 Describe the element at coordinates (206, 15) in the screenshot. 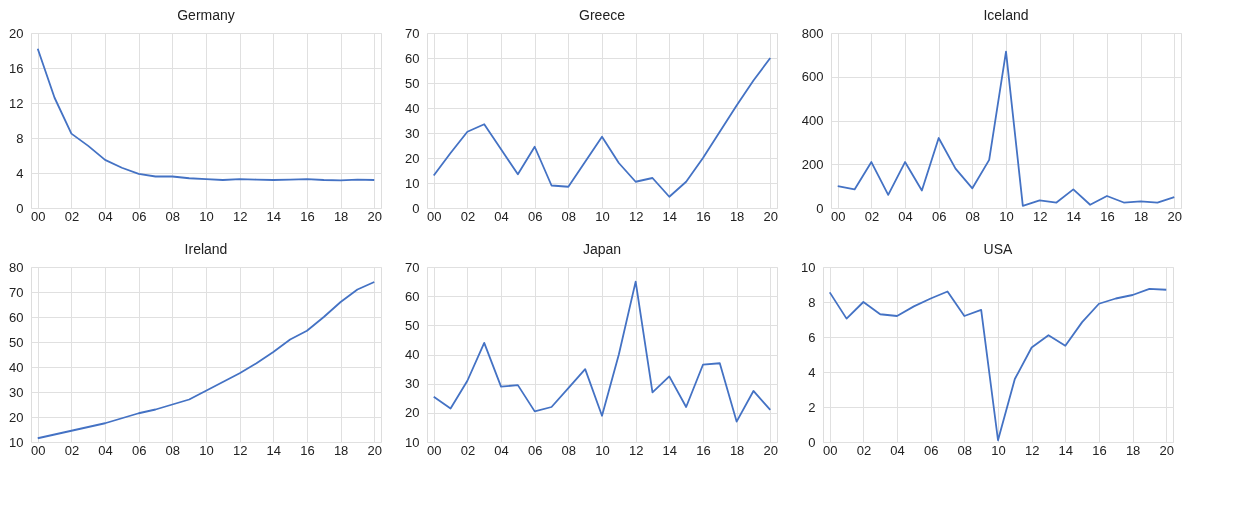

I see `chart-title: Germany` at that location.